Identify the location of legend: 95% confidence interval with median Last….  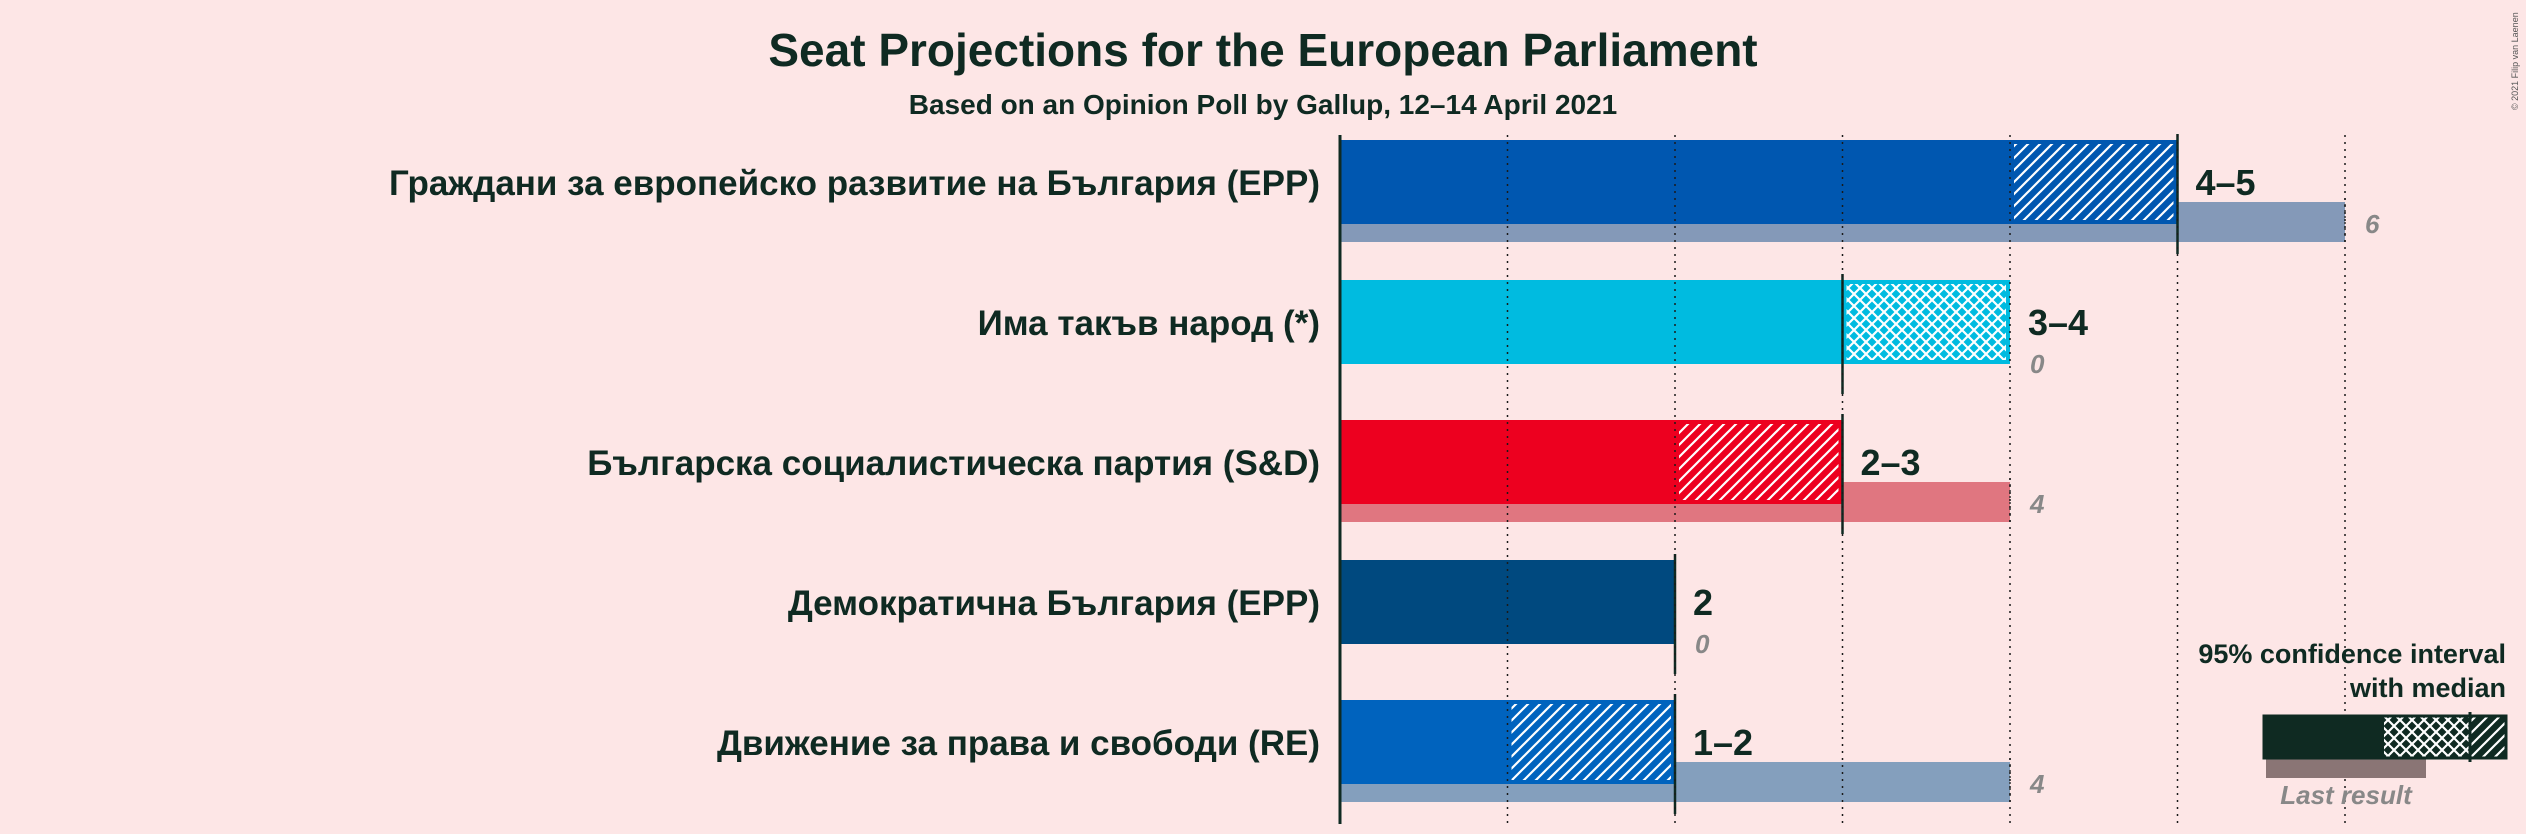
(2353, 724).